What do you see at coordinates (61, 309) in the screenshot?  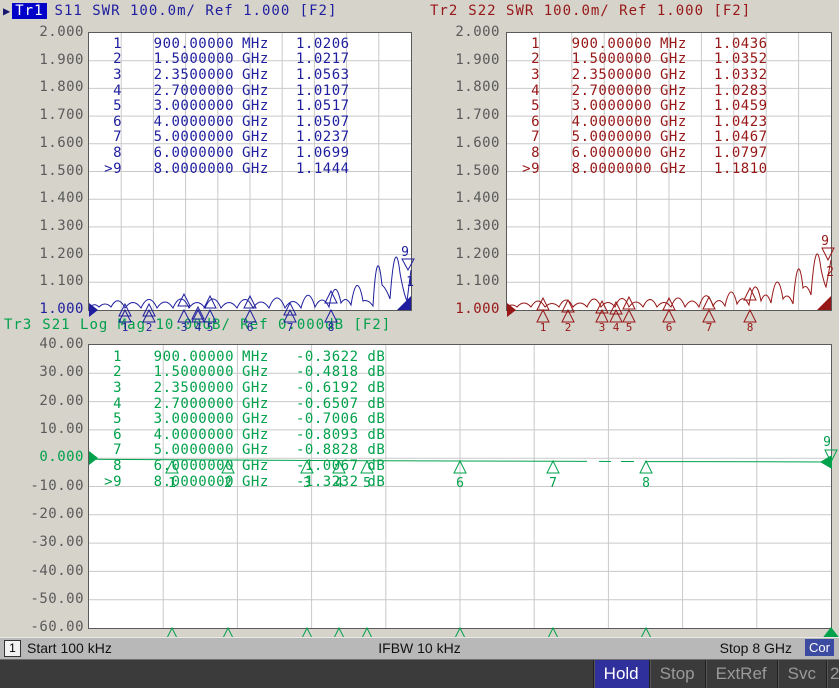 I see `y-axis-ref-label: 1.000` at bounding box center [61, 309].